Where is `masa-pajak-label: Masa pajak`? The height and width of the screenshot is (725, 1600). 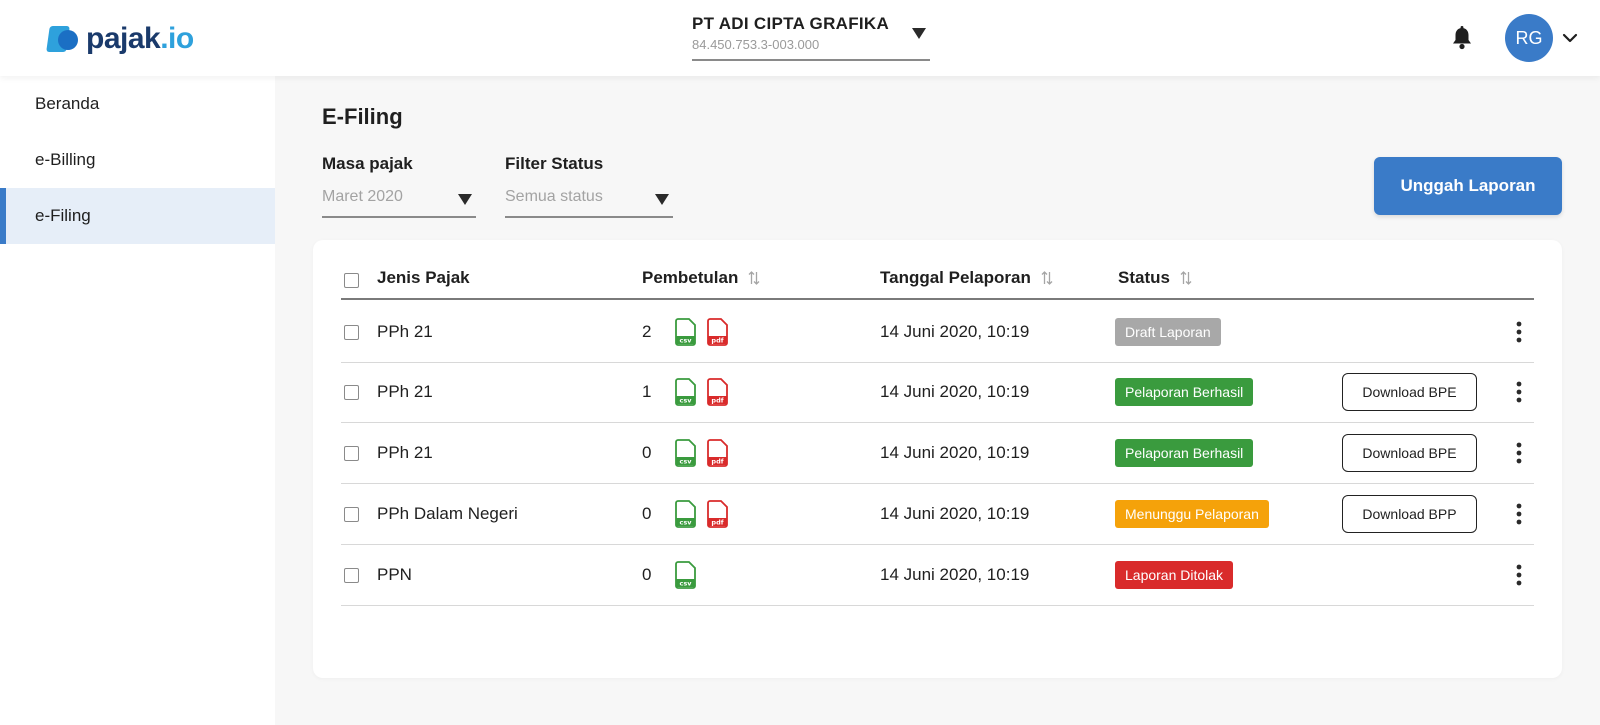
masa-pajak-label: Masa pajak is located at coordinates (367, 163).